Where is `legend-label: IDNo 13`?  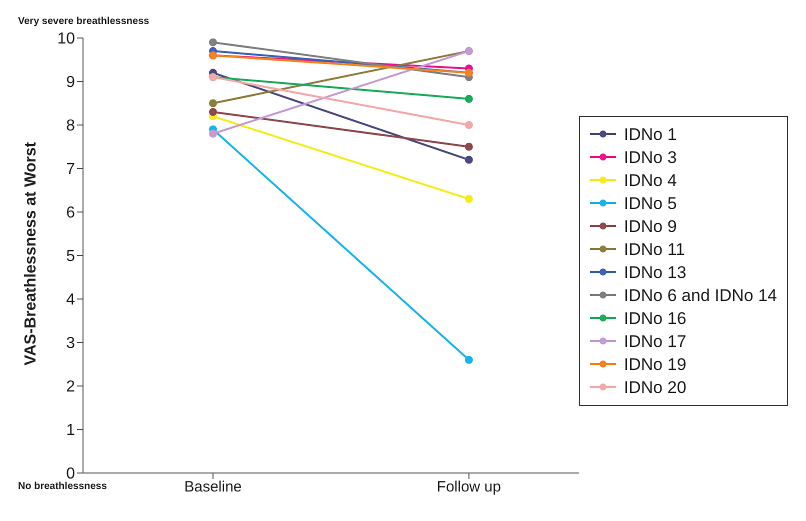
legend-label: IDNo 13 is located at coordinates (655, 273).